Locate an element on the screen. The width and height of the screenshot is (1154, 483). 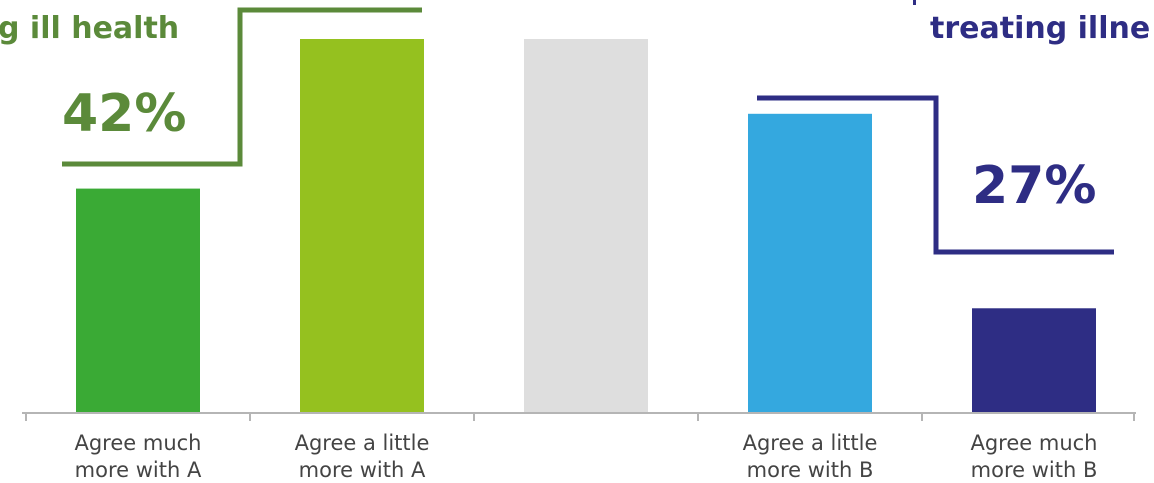
right-group-bracket is located at coordinates (935, 175).